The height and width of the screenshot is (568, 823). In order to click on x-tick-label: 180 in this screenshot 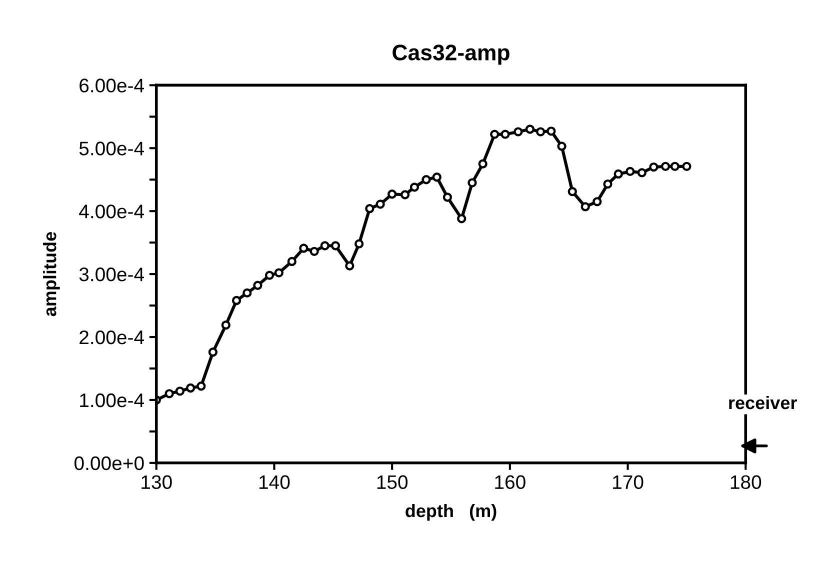, I will do `click(746, 482)`.